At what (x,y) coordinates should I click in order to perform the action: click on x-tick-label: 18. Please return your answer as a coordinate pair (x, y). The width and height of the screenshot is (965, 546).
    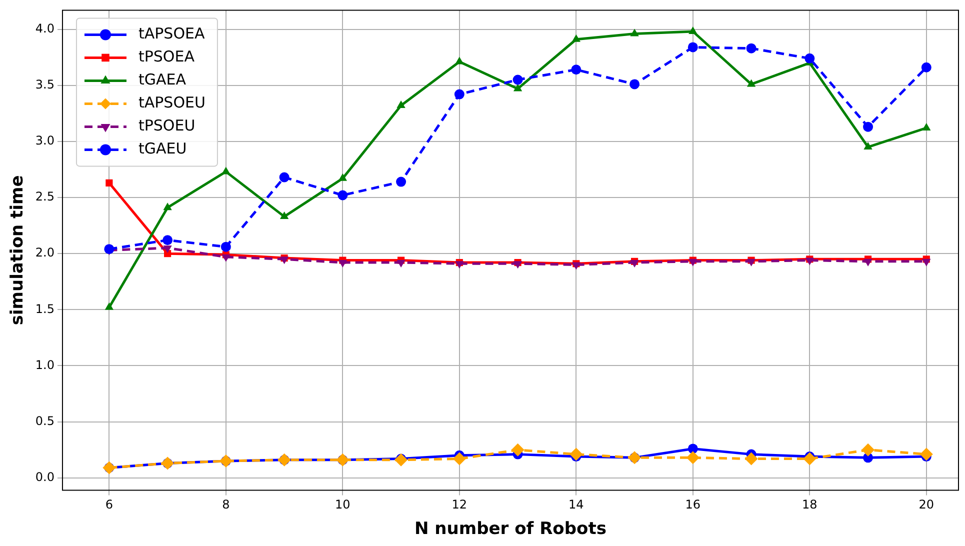
    Looking at the image, I should click on (810, 505).